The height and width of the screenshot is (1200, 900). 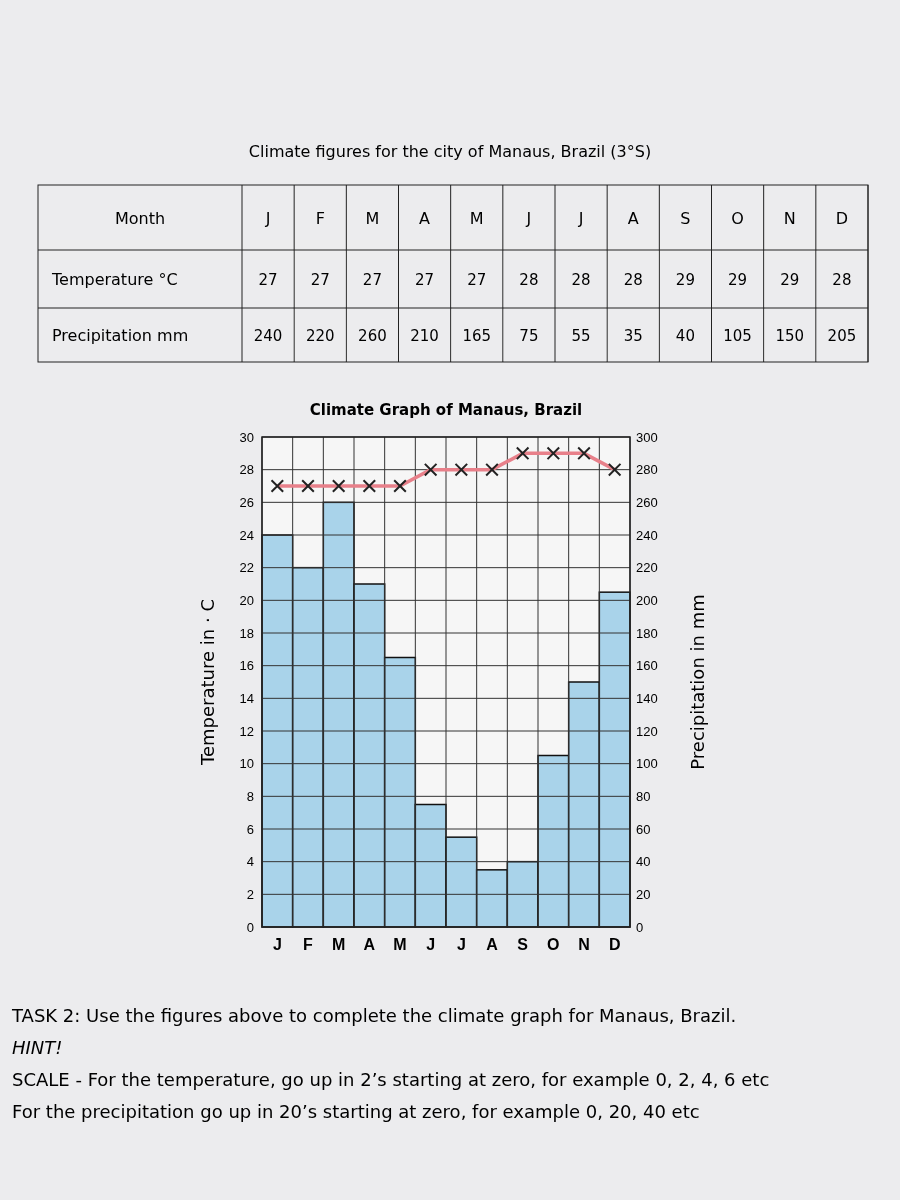 What do you see at coordinates (250, 796) in the screenshot?
I see `y-tick-label: 8` at bounding box center [250, 796].